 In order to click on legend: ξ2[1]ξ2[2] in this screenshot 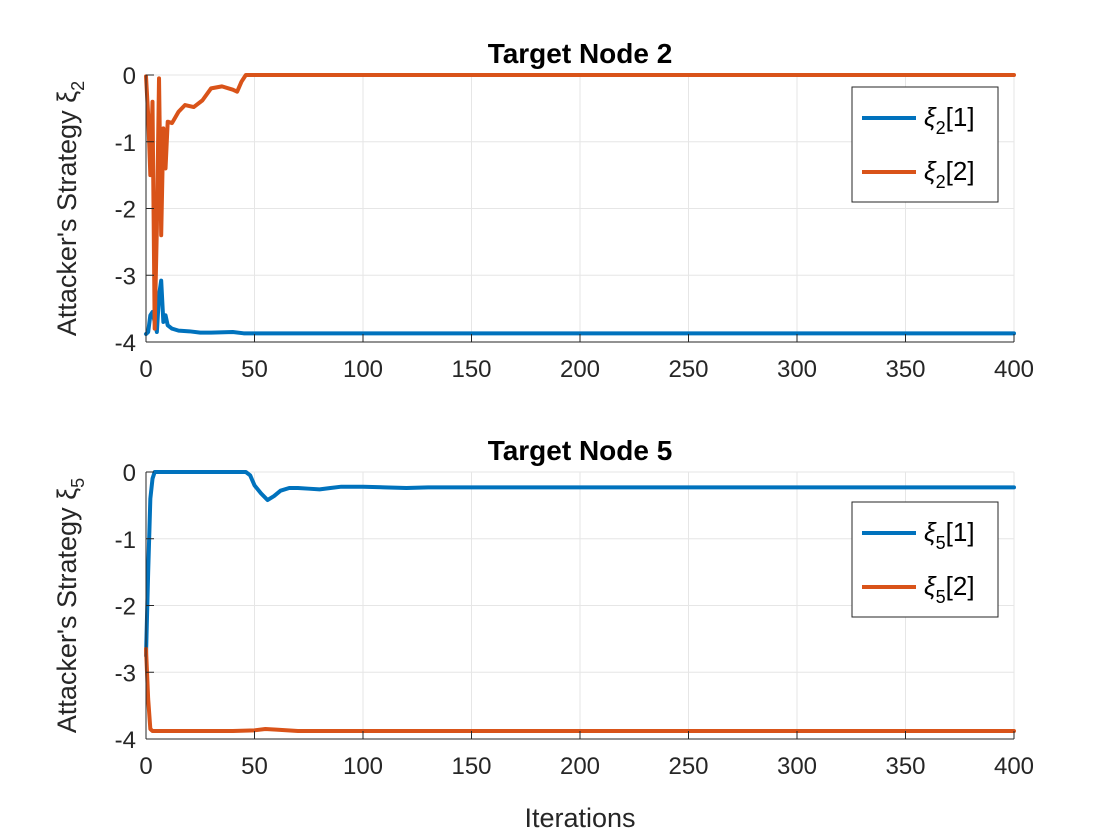, I will do `click(925, 144)`.